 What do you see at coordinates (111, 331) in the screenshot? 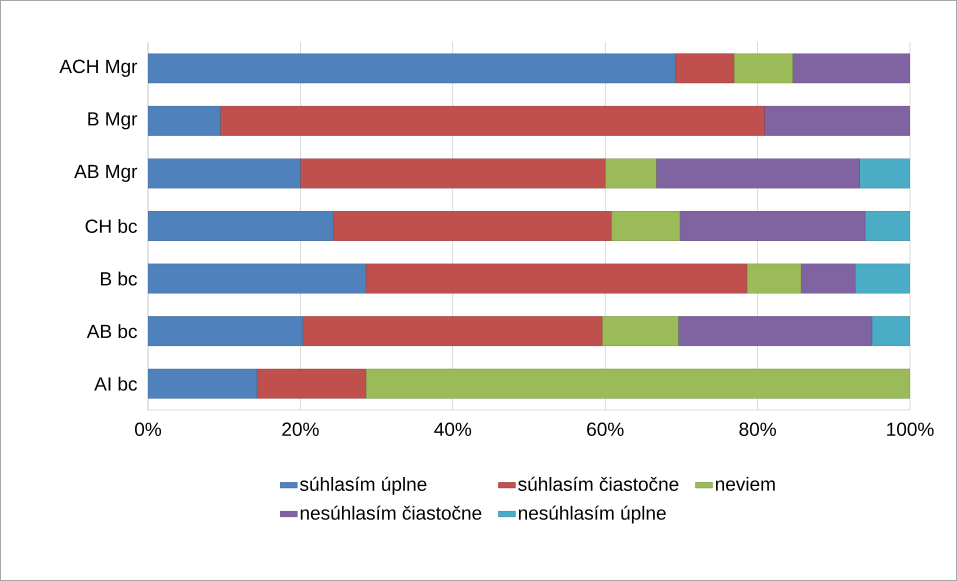
I see `y-tick-label: AB bc` at bounding box center [111, 331].